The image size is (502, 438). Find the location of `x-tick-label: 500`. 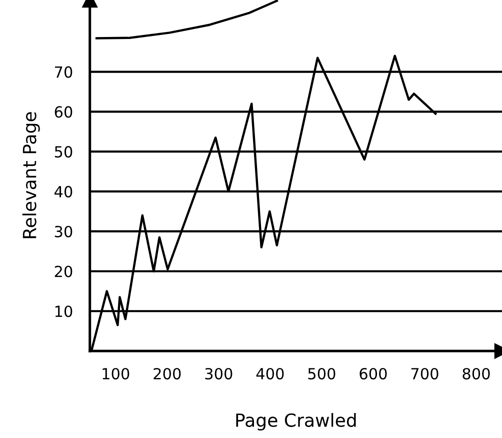

x-tick-label: 500 is located at coordinates (322, 374).